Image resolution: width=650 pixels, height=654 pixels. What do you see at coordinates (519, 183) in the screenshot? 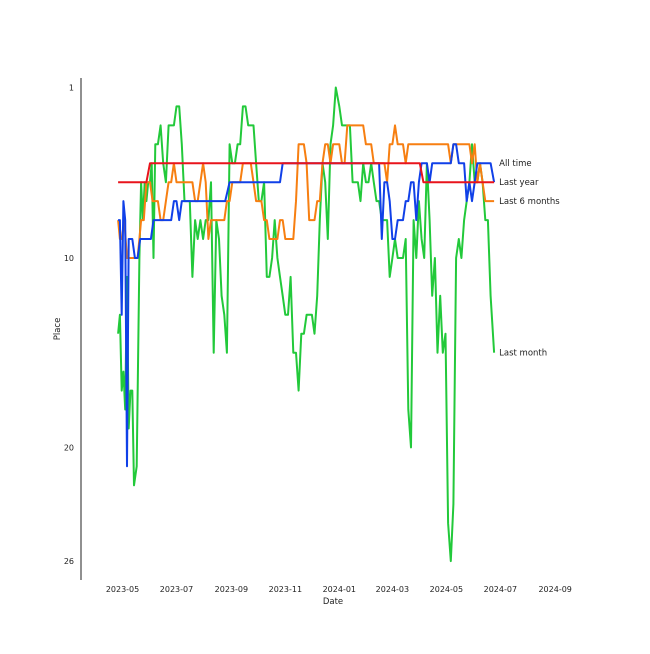
I see `series-label-last-year: Last year` at bounding box center [519, 183].